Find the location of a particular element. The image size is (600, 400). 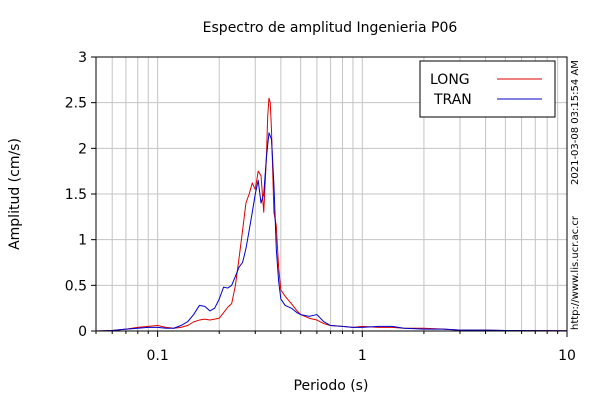

y-tick-label: 3 is located at coordinates (82, 58).